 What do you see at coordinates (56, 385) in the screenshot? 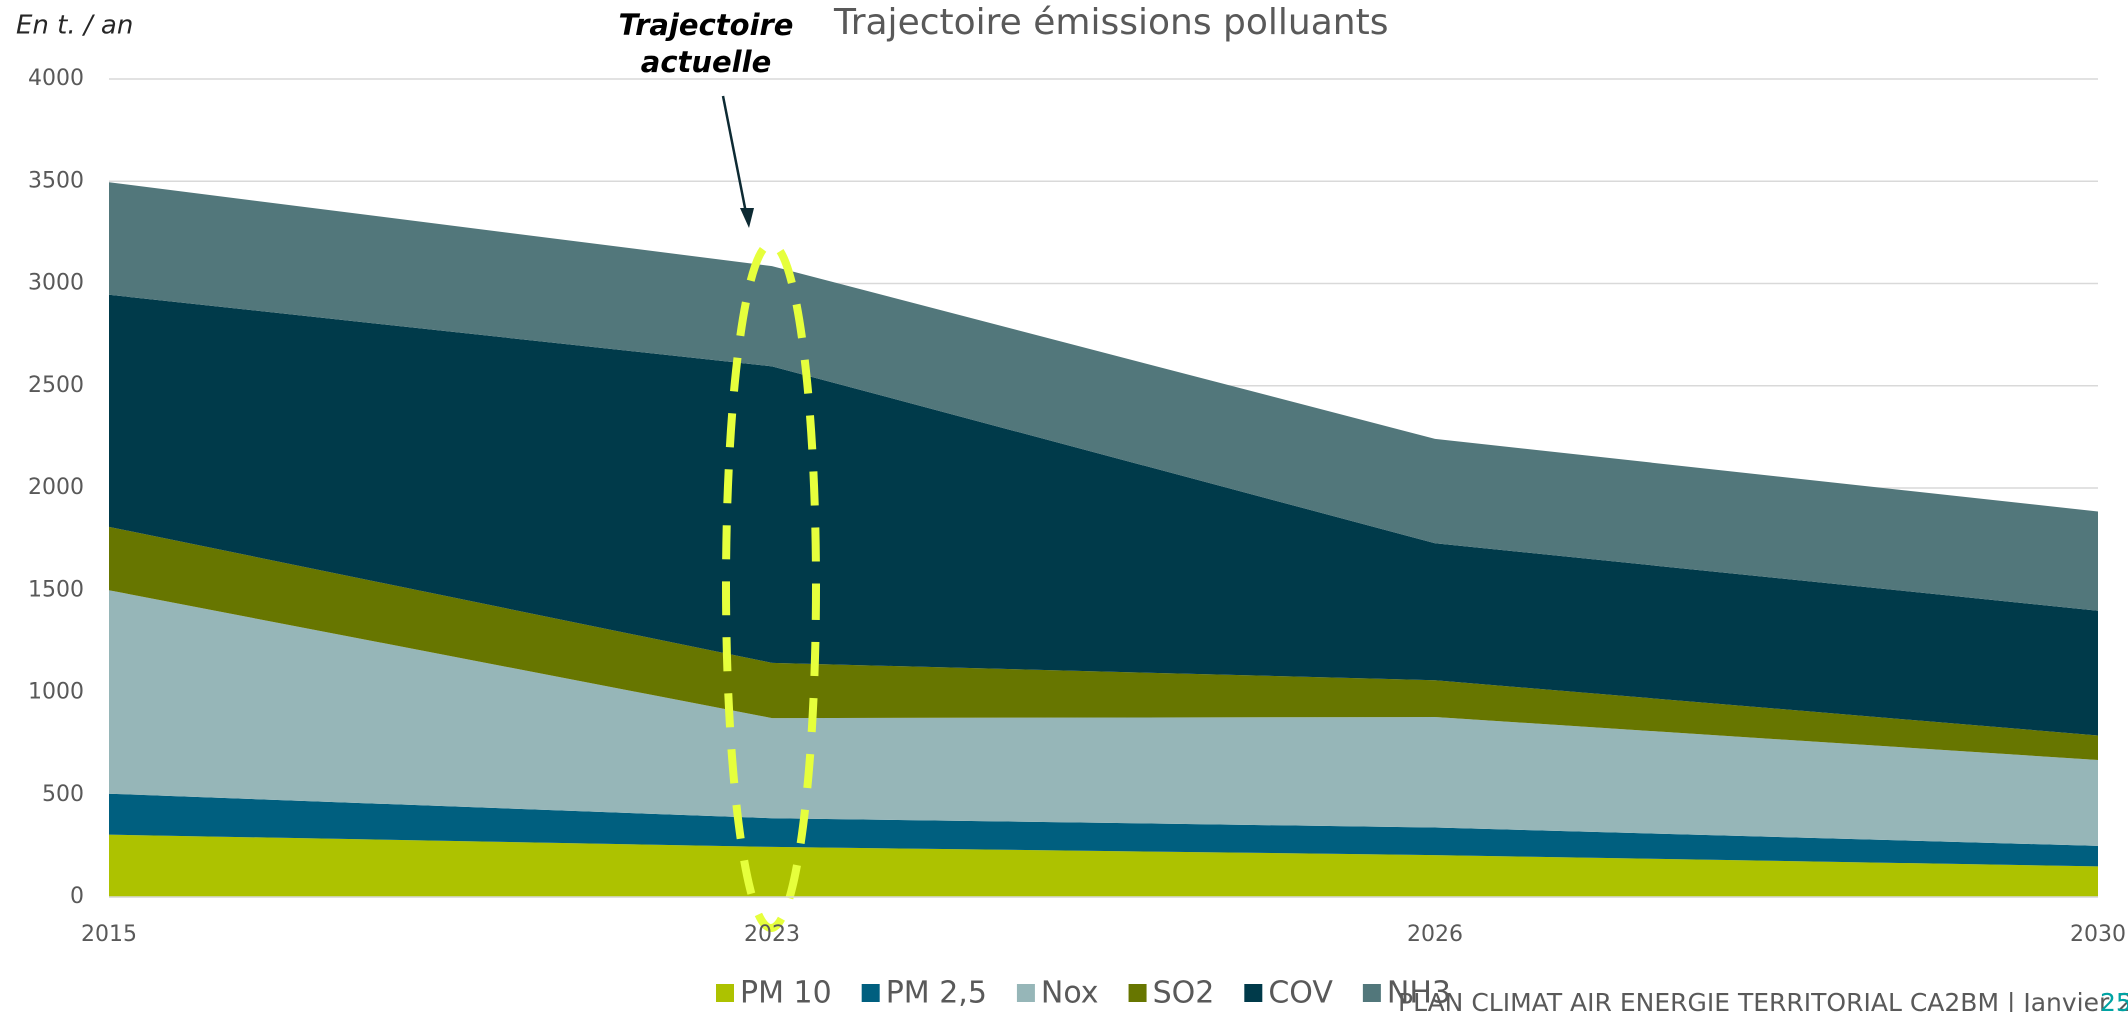
I see `y-tick-label: 2500` at bounding box center [56, 385].